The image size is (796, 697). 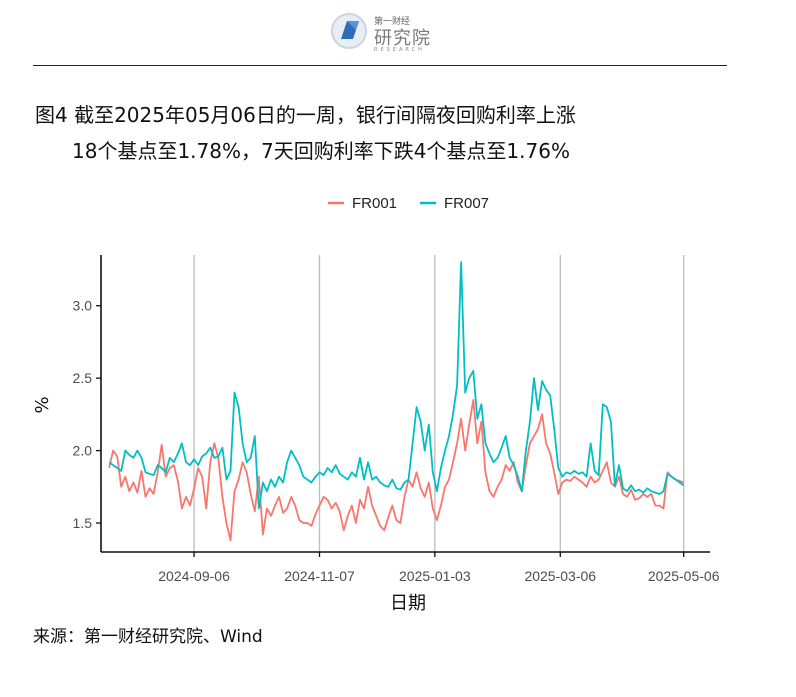 I want to click on legend-label-fr007: FR007, so click(x=466, y=203).